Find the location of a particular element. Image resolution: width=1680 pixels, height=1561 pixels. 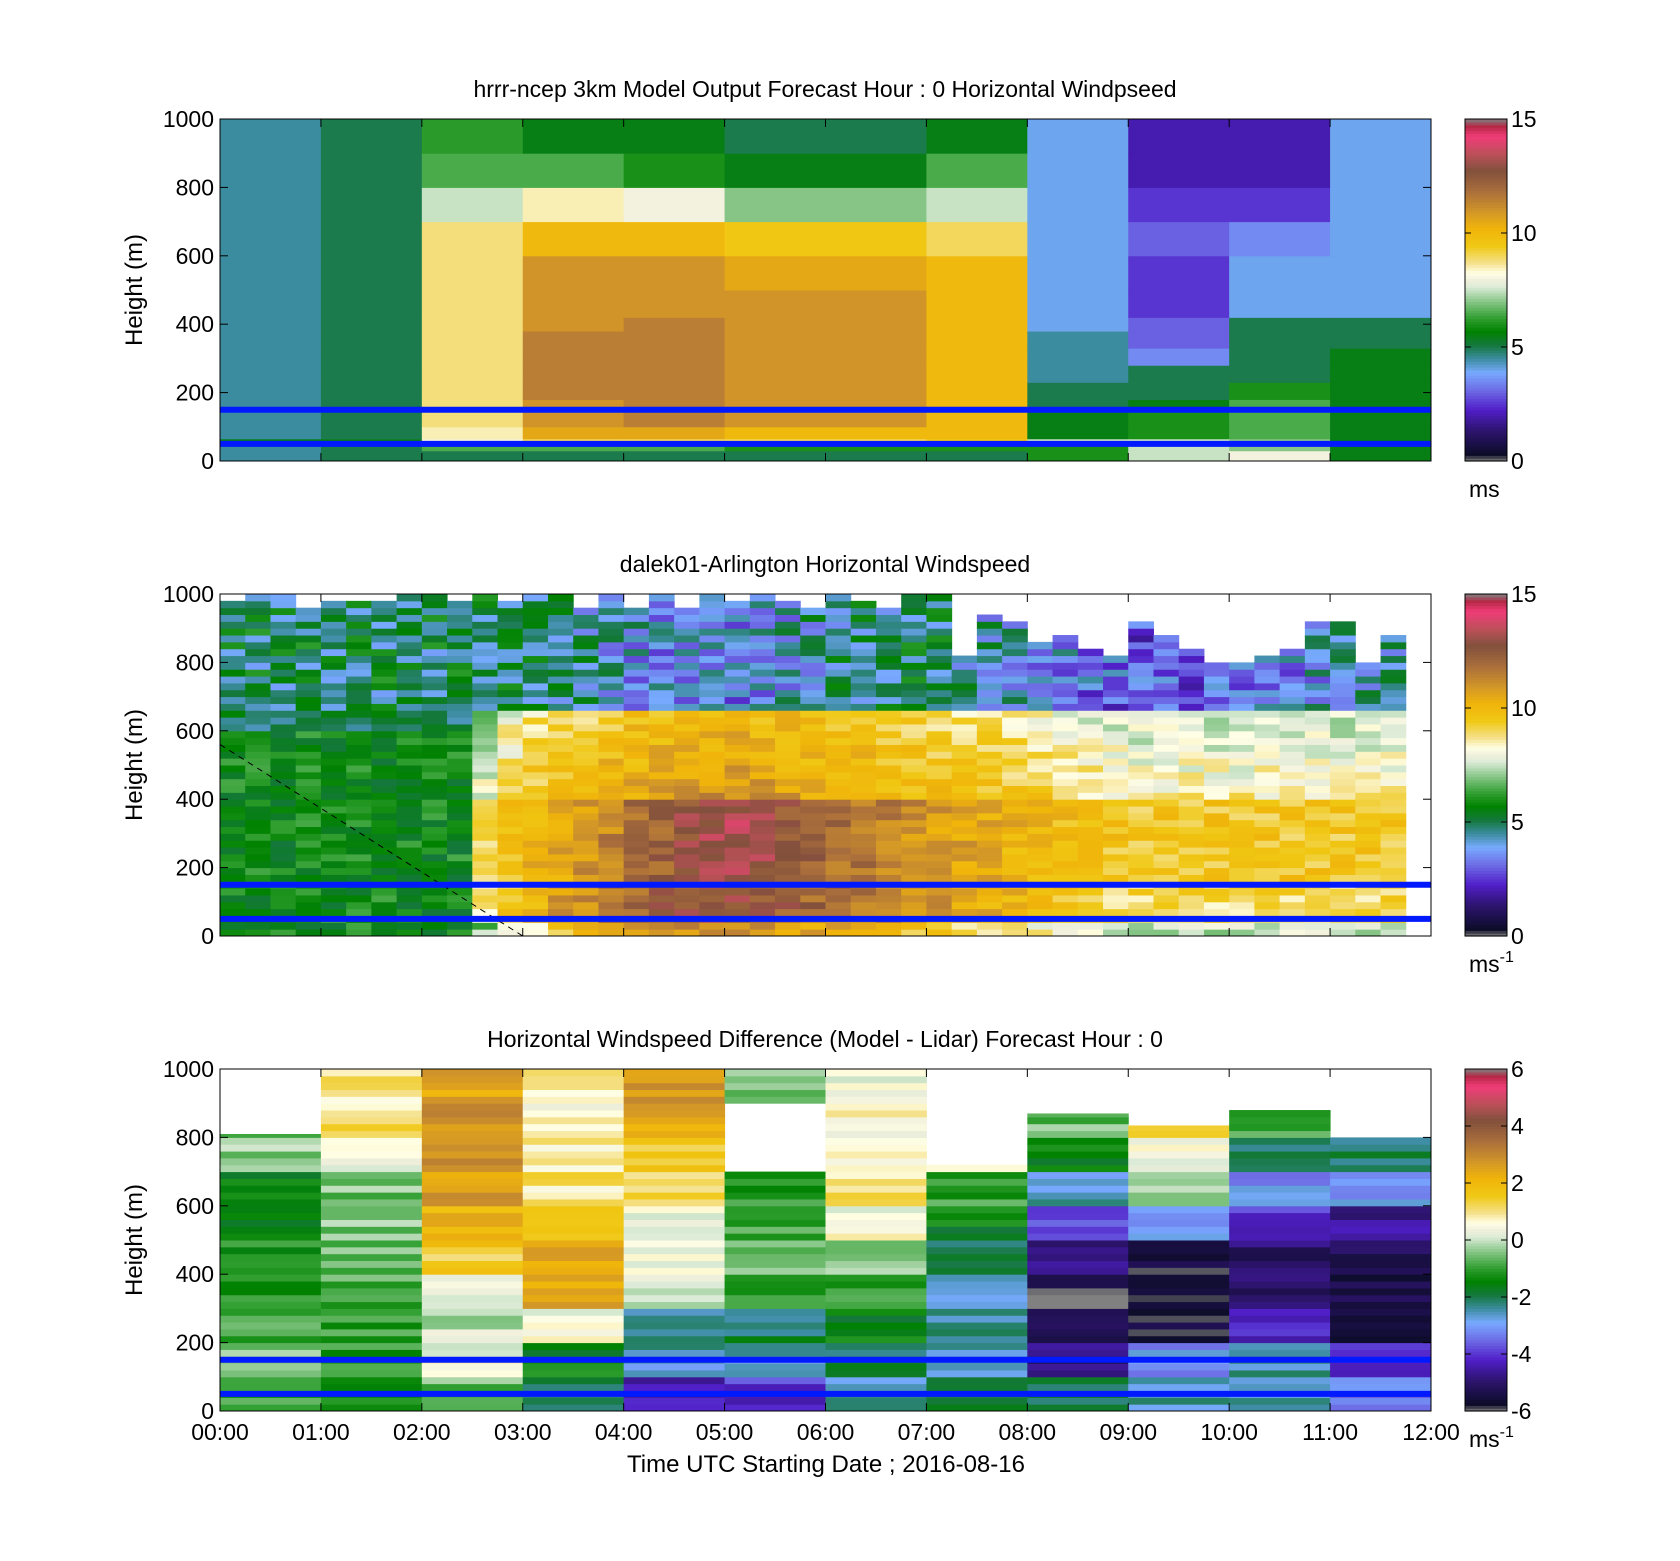

colorbar-tick-label: 10 is located at coordinates (1524, 708).